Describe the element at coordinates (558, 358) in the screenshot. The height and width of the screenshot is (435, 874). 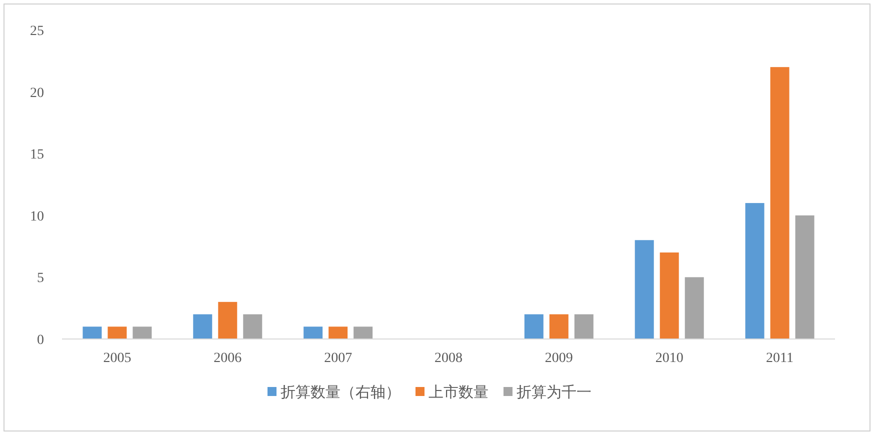
I see `x-tick-label: 2009` at that location.